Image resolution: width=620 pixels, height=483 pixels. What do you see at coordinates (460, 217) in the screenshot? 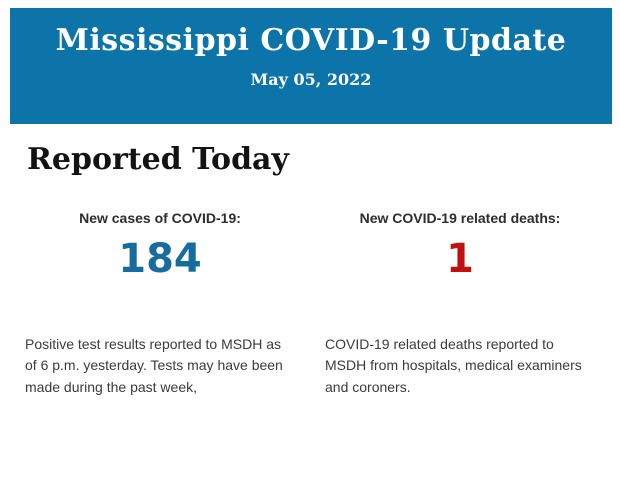
I see `new-deaths-label: New COVID-19 related deaths:` at bounding box center [460, 217].